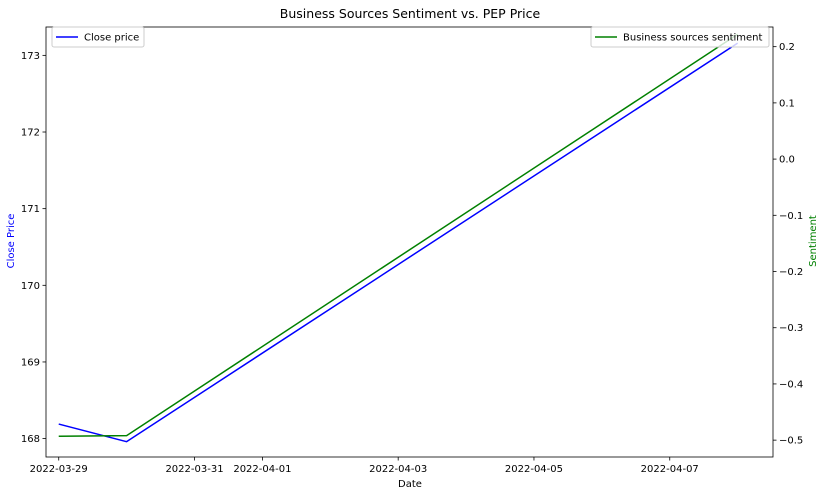  I want to click on legend-sentiment-label: Business sources sentiment, so click(693, 38).